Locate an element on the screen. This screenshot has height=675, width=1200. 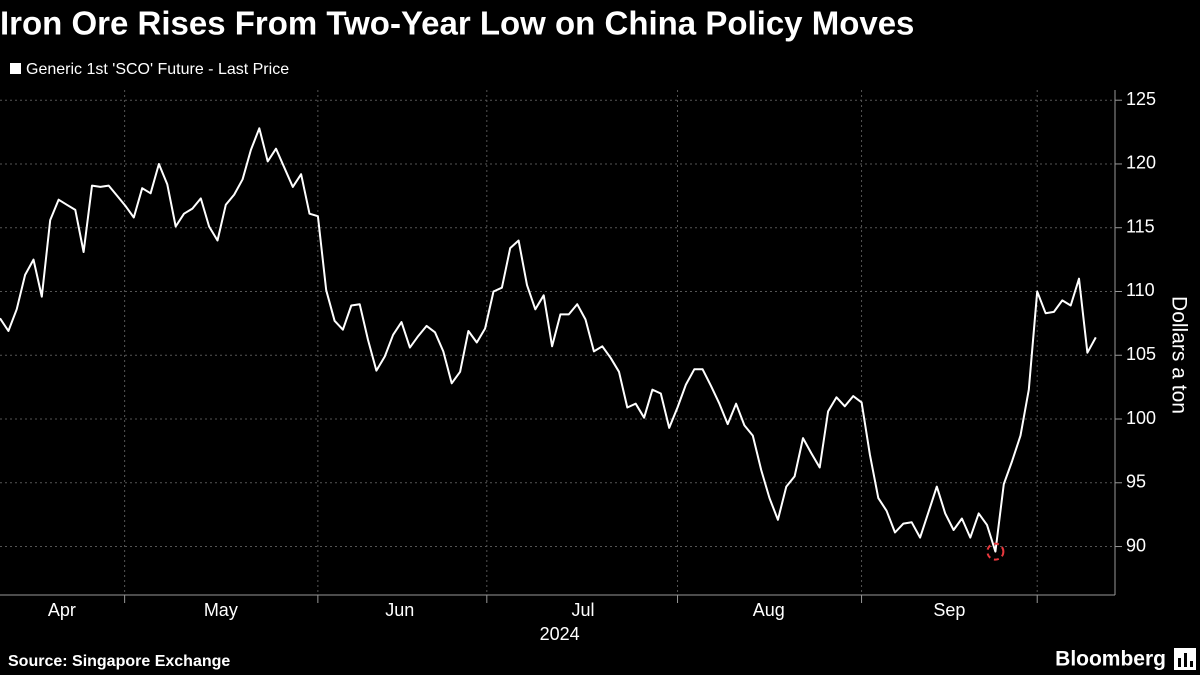
y-tick-label: 115 is located at coordinates (1140, 226).